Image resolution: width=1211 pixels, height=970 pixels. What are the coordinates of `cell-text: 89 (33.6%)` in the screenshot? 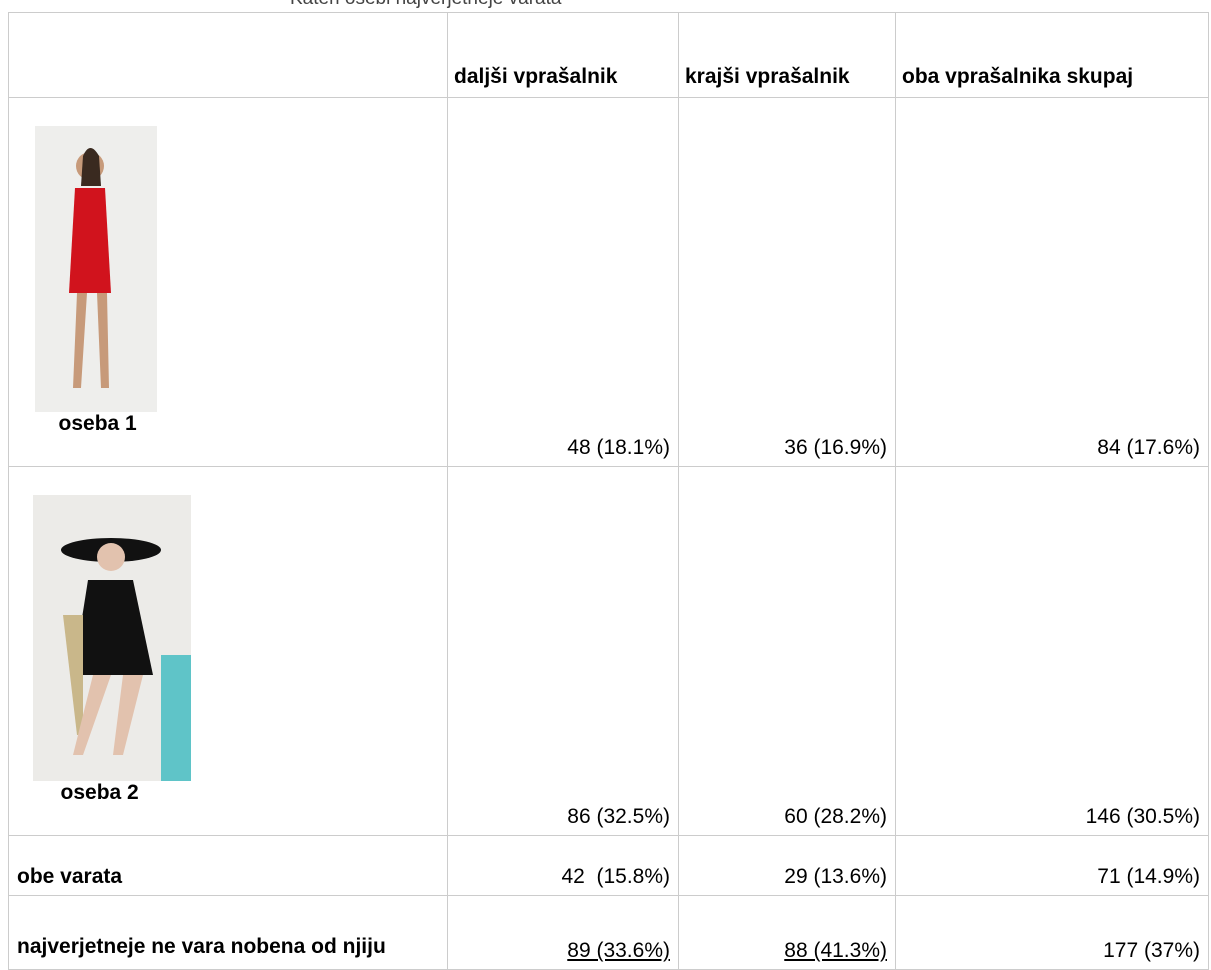 It's located at (618, 950).